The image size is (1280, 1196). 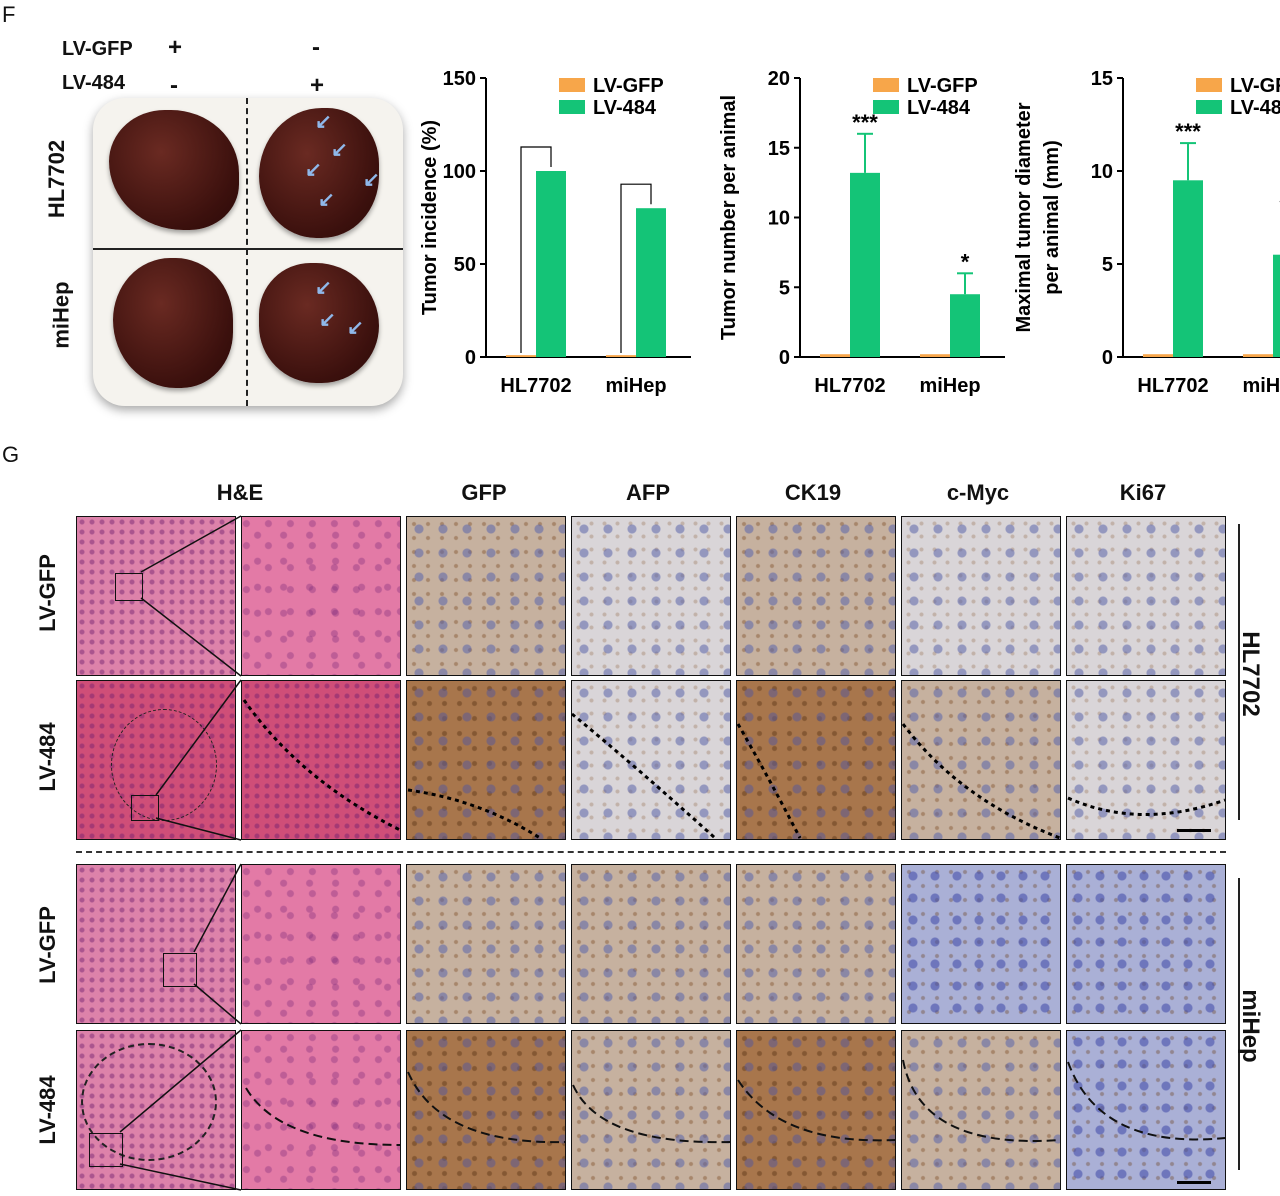 I want to click on group-bracket-line, so click(x=1239, y=672).